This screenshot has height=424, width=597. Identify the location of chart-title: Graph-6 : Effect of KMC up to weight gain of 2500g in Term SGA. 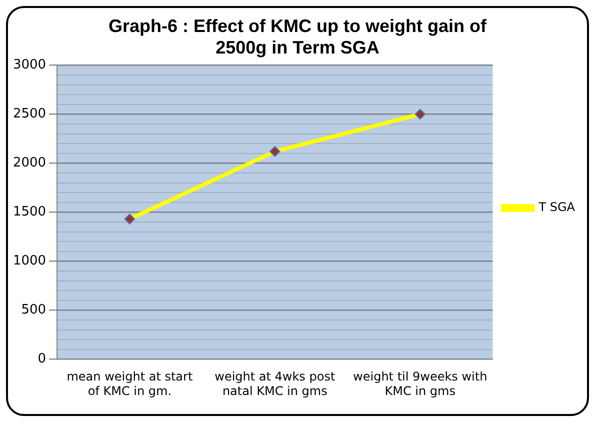
(298, 37).